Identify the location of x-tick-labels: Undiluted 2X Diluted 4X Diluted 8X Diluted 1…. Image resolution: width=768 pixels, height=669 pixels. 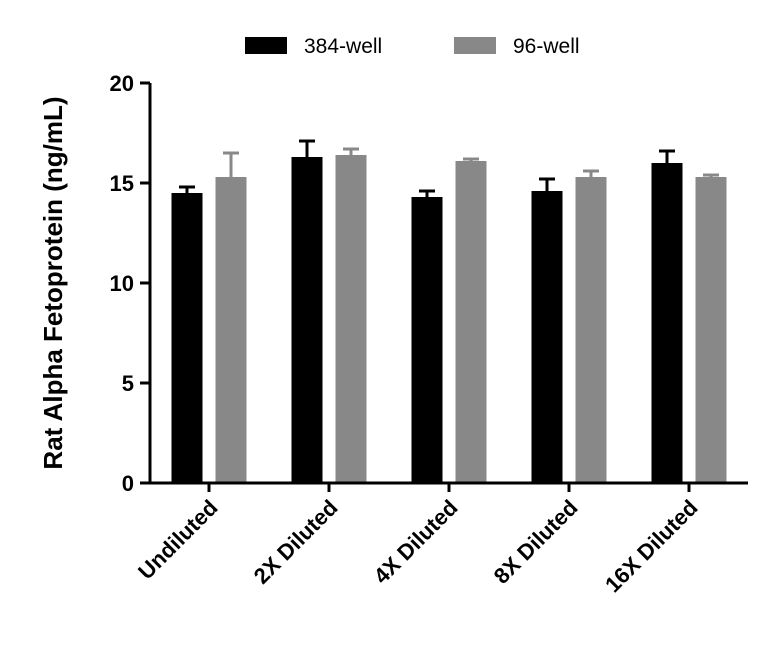
(417, 546).